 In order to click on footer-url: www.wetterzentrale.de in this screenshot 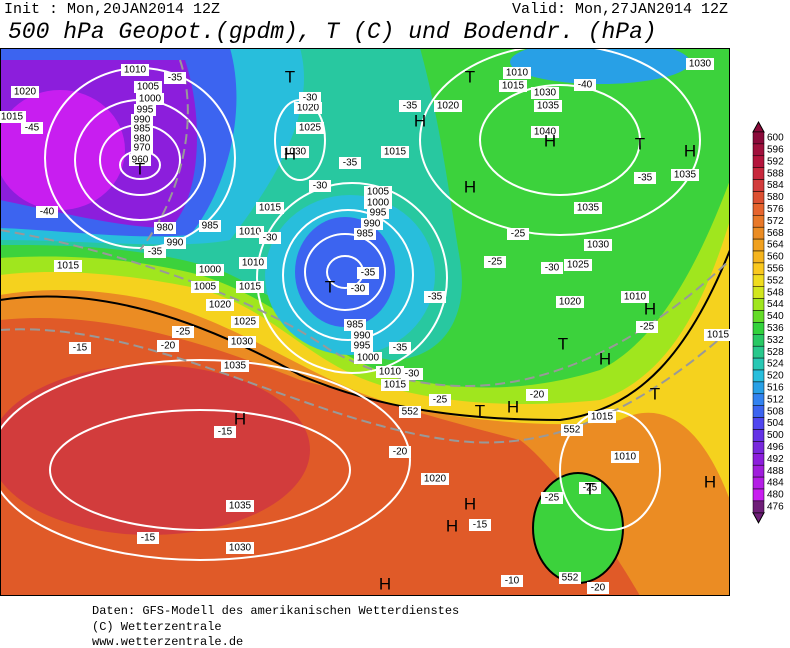, I will do `click(167, 641)`.